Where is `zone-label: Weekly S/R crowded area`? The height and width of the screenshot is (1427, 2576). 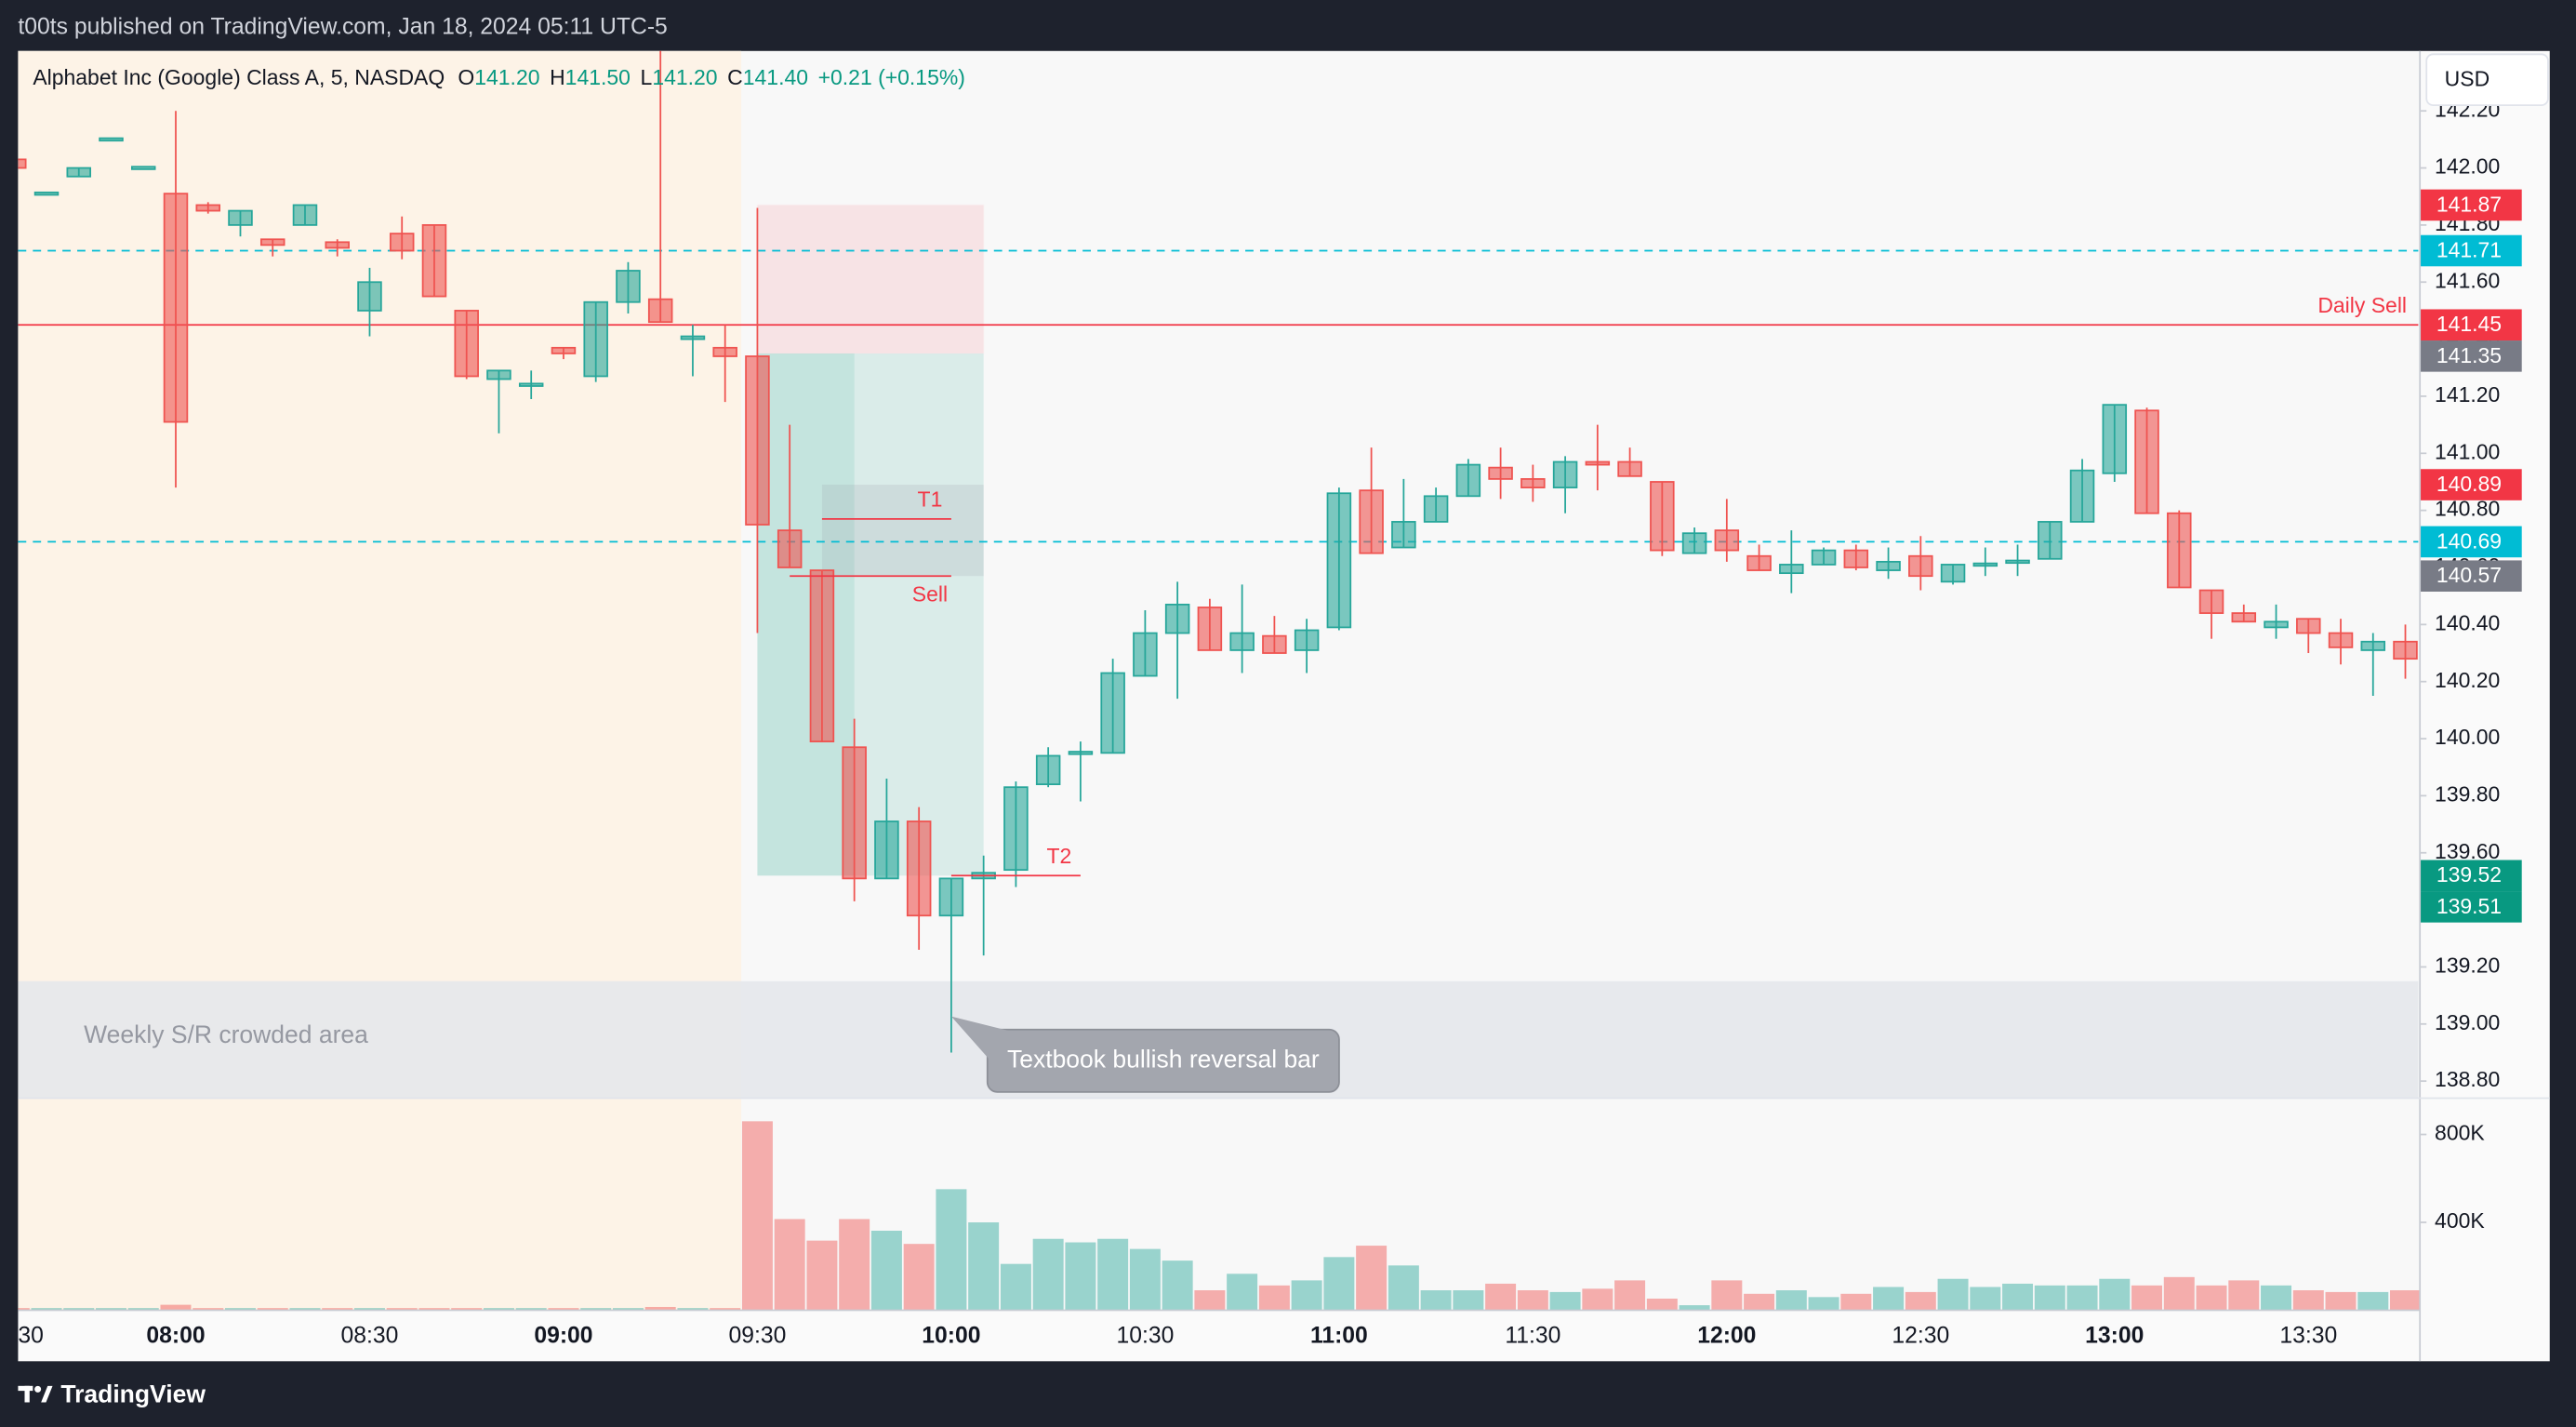 zone-label: Weekly S/R crowded area is located at coordinates (226, 1034).